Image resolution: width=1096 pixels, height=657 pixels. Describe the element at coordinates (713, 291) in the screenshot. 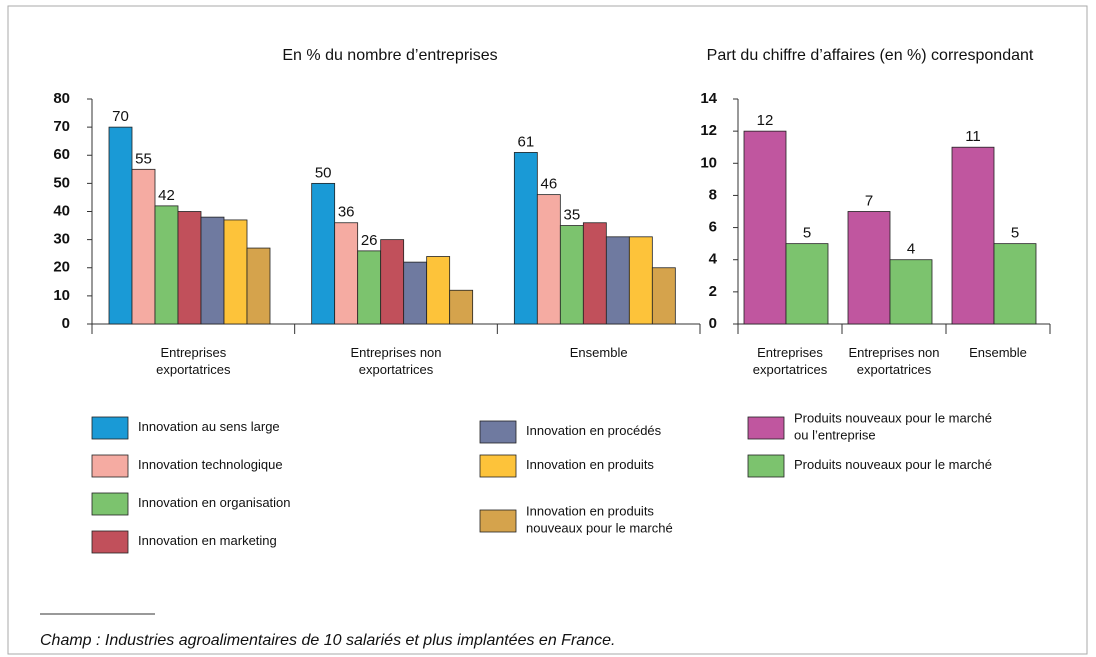

I see `y-tick-label: 2` at that location.